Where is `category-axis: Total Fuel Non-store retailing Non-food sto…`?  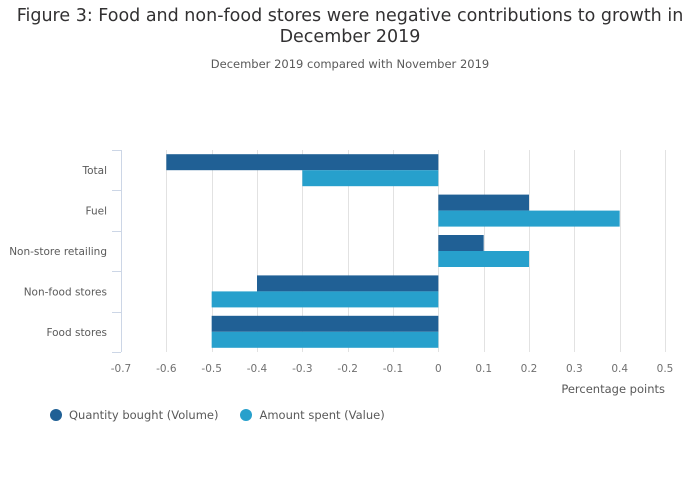 category-axis: Total Fuel Non-store retailing Non-food sto… is located at coordinates (65, 251).